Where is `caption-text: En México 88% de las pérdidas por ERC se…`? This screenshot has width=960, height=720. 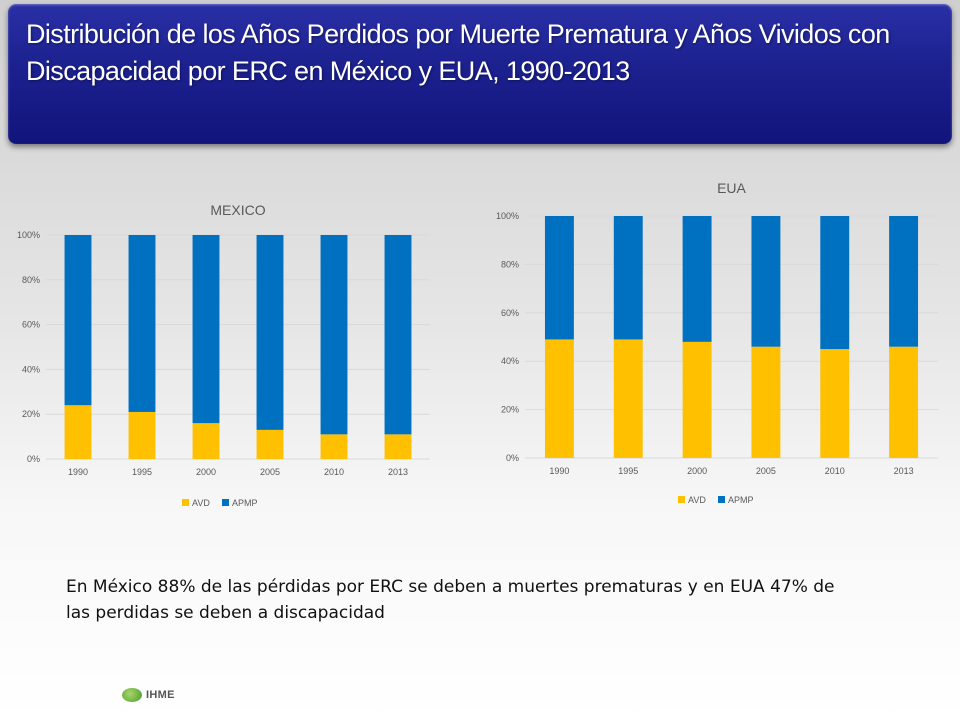 caption-text: En México 88% de las pérdidas por ERC se… is located at coordinates (450, 600).